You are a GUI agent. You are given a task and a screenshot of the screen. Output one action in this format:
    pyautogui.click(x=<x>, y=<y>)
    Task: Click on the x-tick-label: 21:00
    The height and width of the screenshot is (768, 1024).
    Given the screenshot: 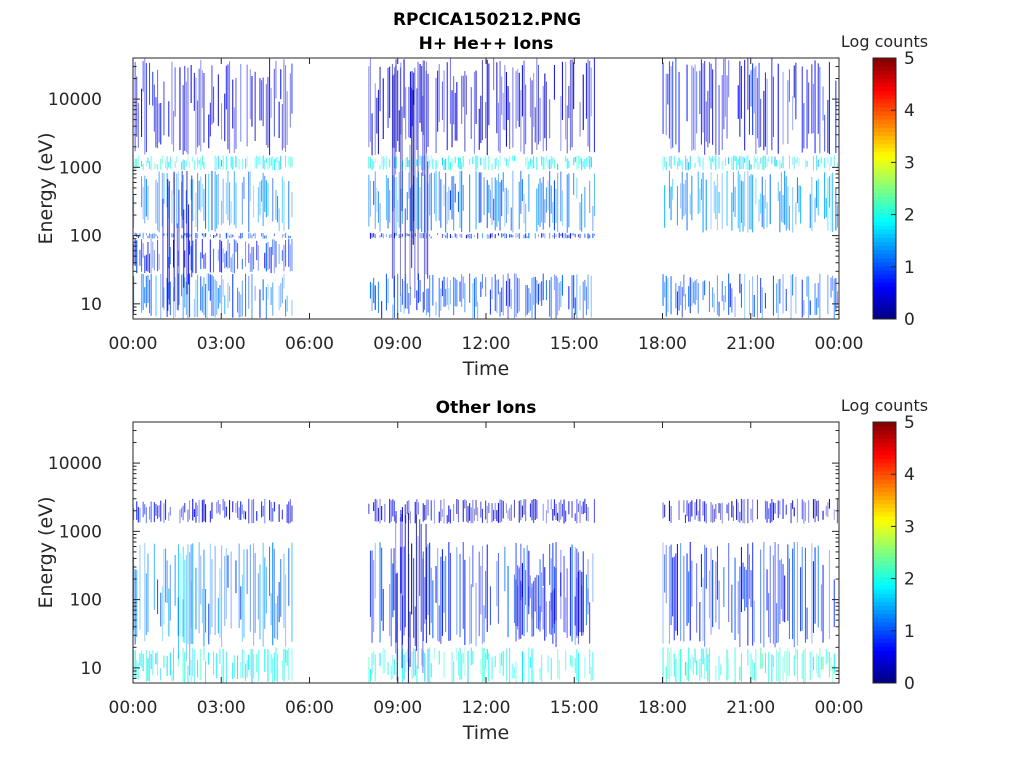 What is the action you would take?
    pyautogui.click(x=750, y=708)
    